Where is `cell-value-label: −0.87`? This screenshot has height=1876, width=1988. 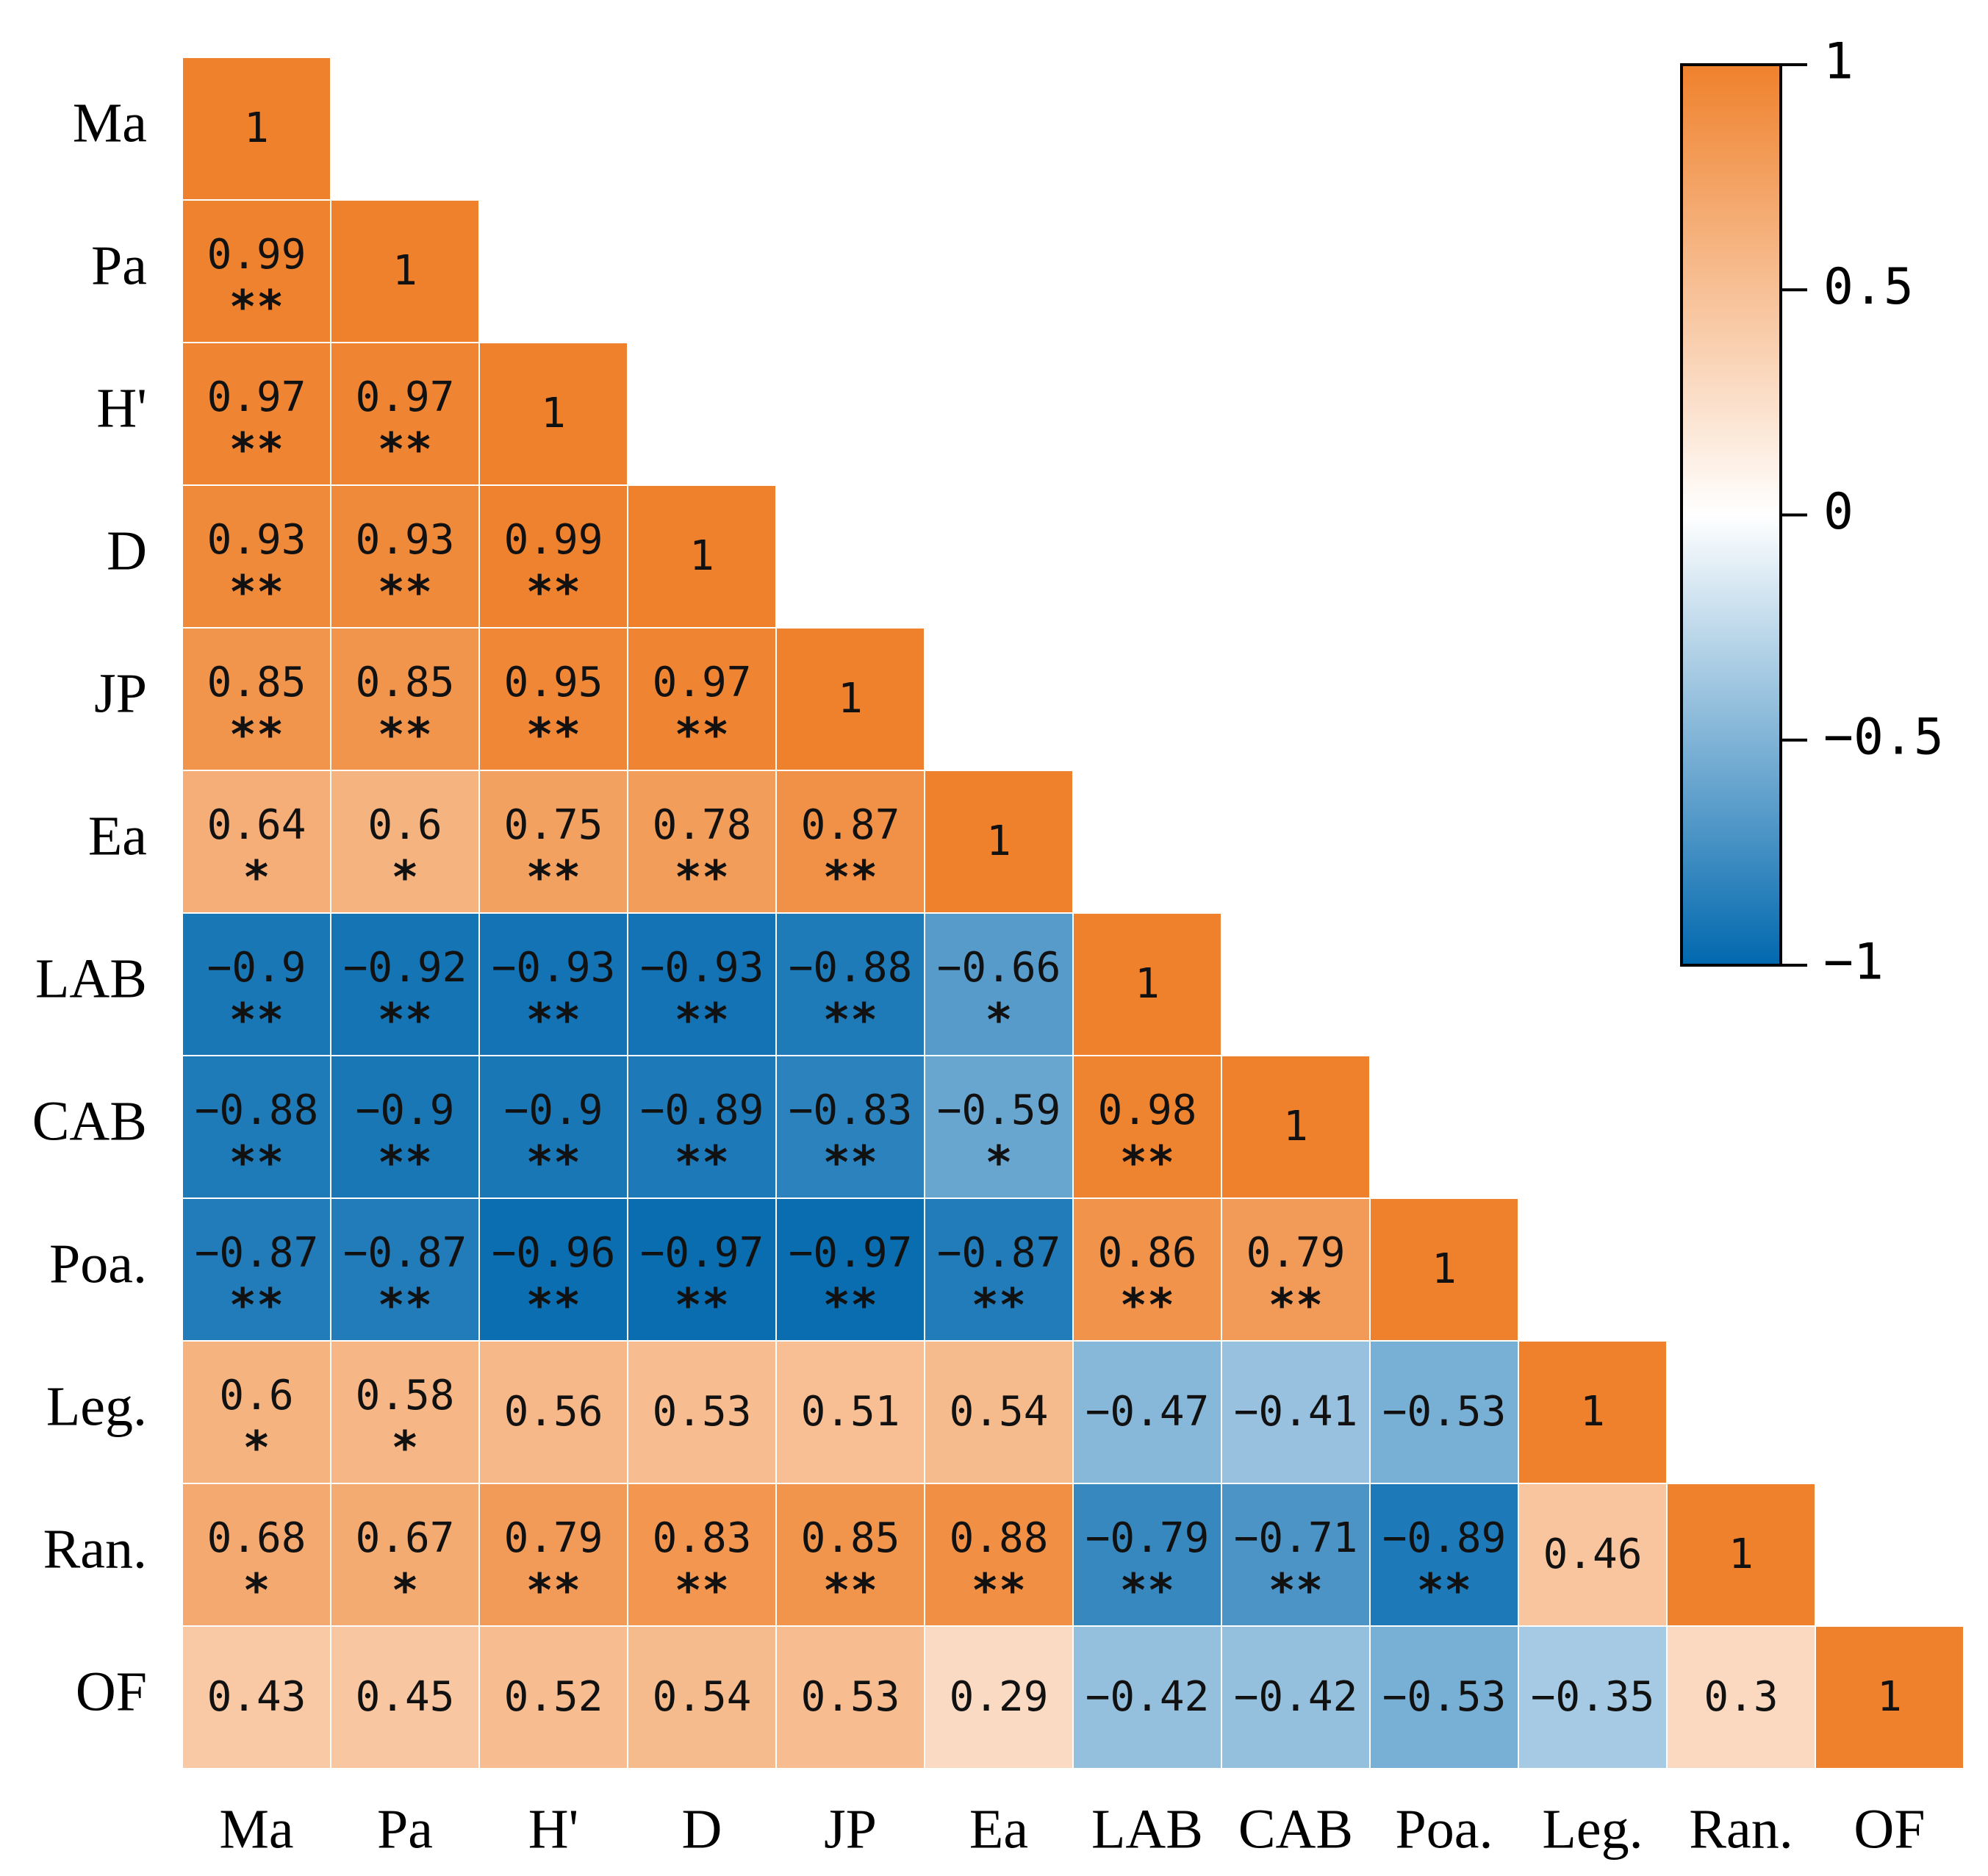
cell-value-label: −0.87 is located at coordinates (999, 1253).